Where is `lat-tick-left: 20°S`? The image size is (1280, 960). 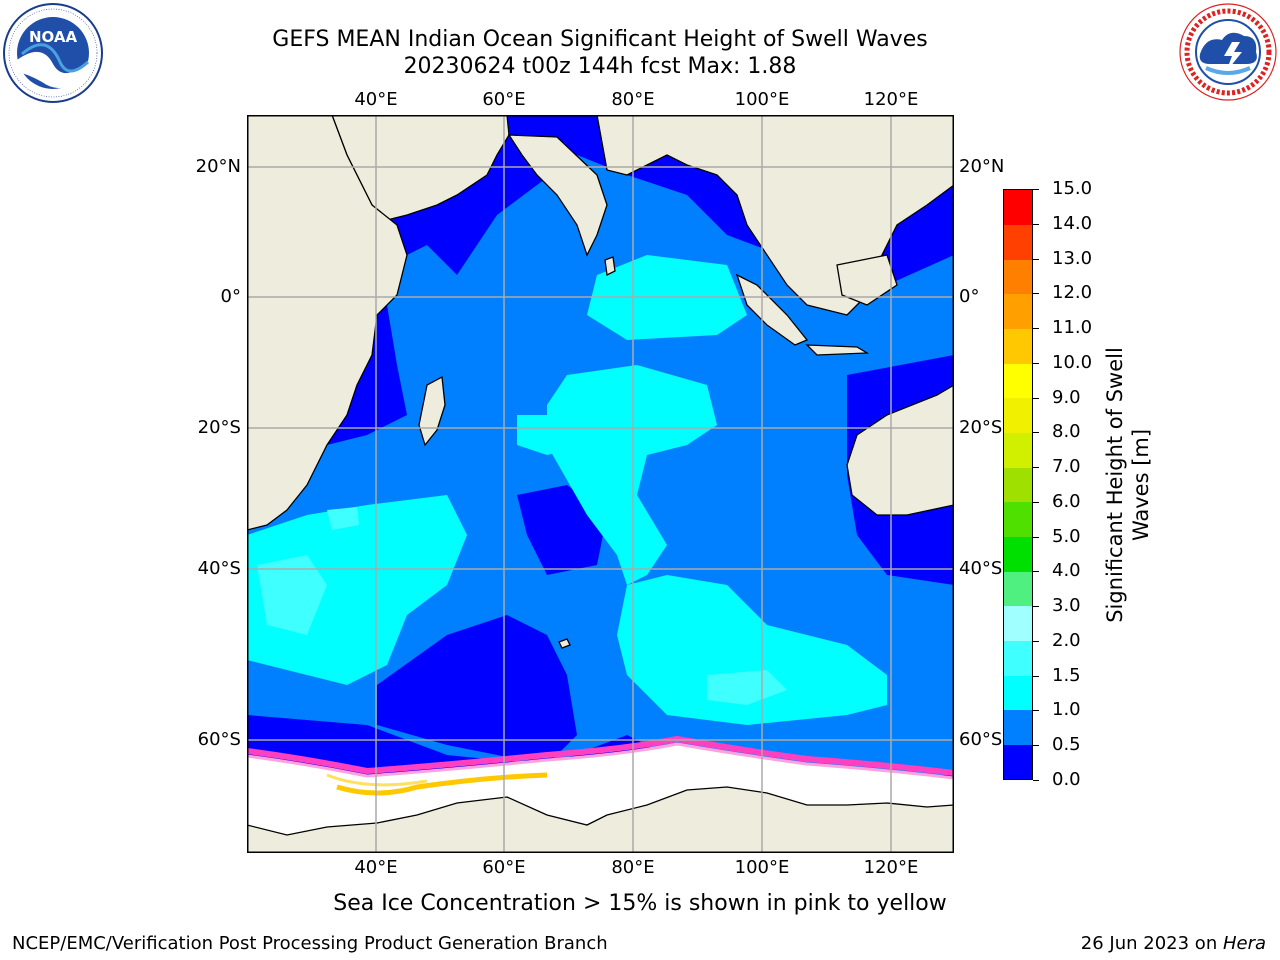 lat-tick-left: 20°S is located at coordinates (219, 427).